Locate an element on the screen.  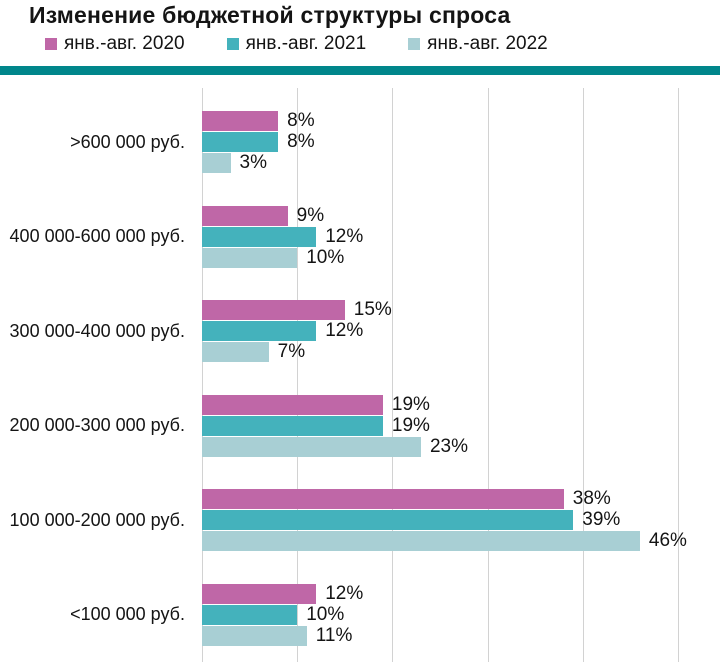
bar-value-label: 7% is located at coordinates (291, 352).